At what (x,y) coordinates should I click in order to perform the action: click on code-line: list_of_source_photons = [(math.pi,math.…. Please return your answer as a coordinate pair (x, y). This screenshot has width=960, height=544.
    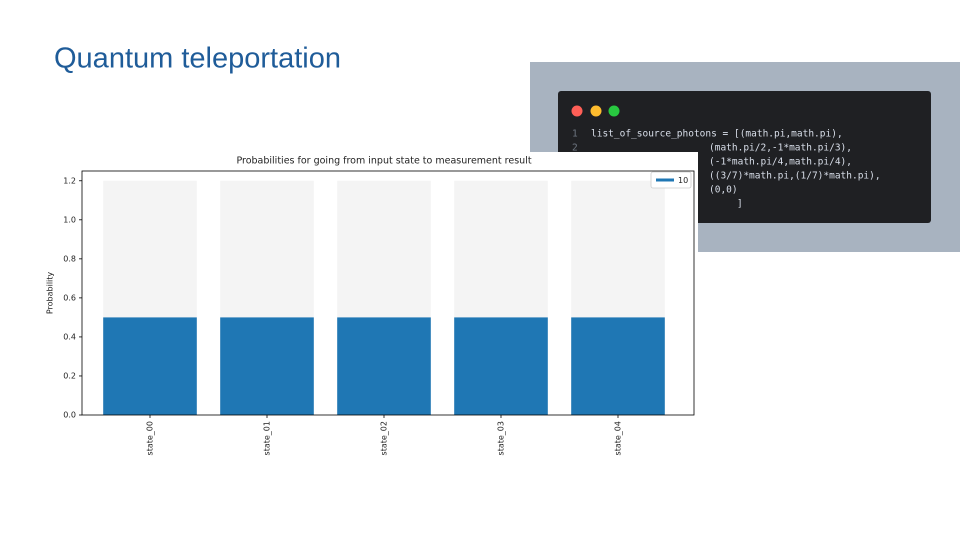
    Looking at the image, I should click on (717, 134).